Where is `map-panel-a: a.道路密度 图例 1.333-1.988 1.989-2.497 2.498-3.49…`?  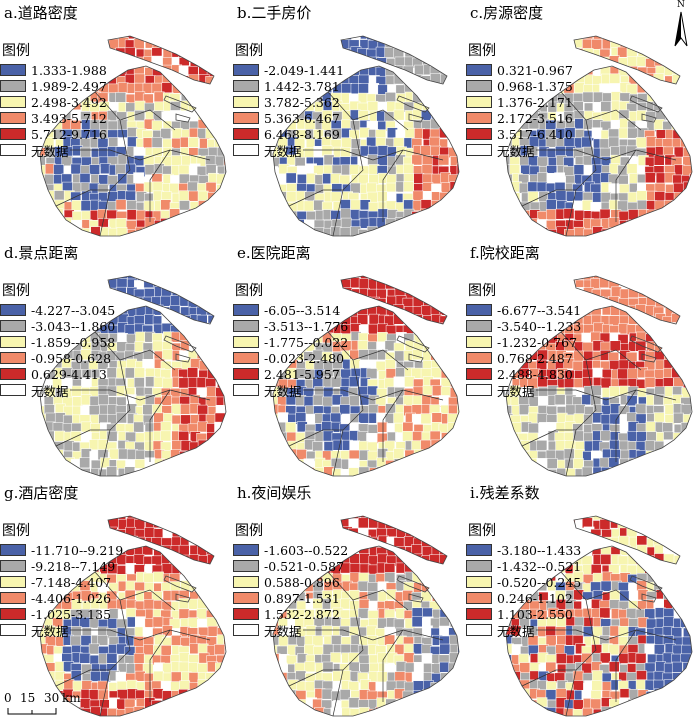 map-panel-a: a.道路密度 图例 1.333-1.988 1.989-2.497 2.498-3.49… is located at coordinates (116, 120).